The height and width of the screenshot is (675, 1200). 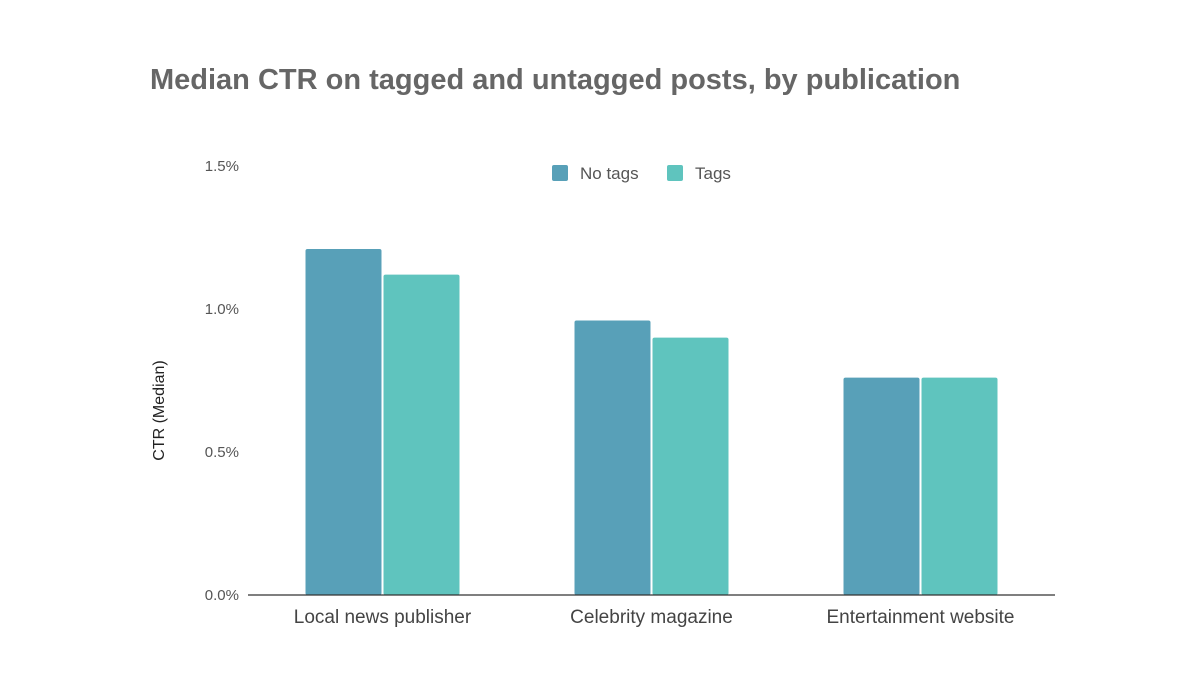 I want to click on y-axis-label: CTR (Median), so click(x=159, y=410).